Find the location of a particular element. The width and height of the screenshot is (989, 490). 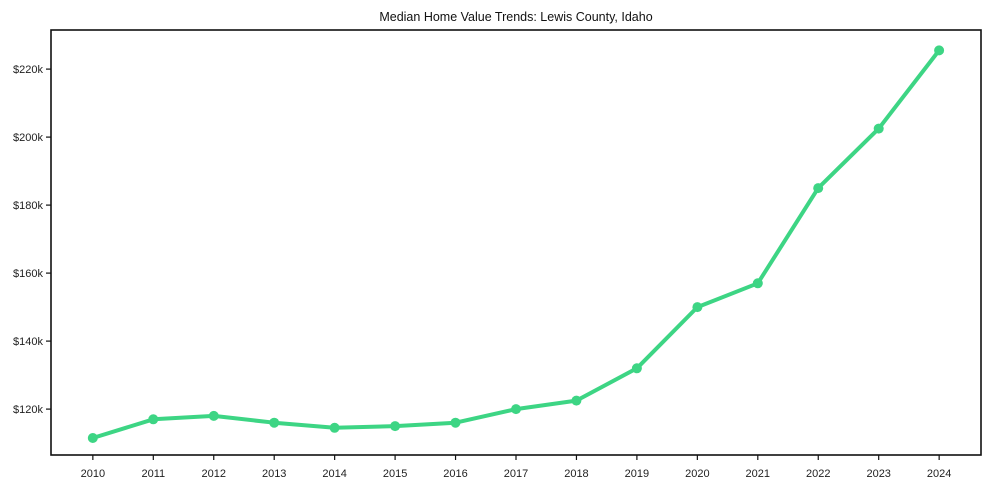

x-tick-label: 2021 is located at coordinates (758, 474).